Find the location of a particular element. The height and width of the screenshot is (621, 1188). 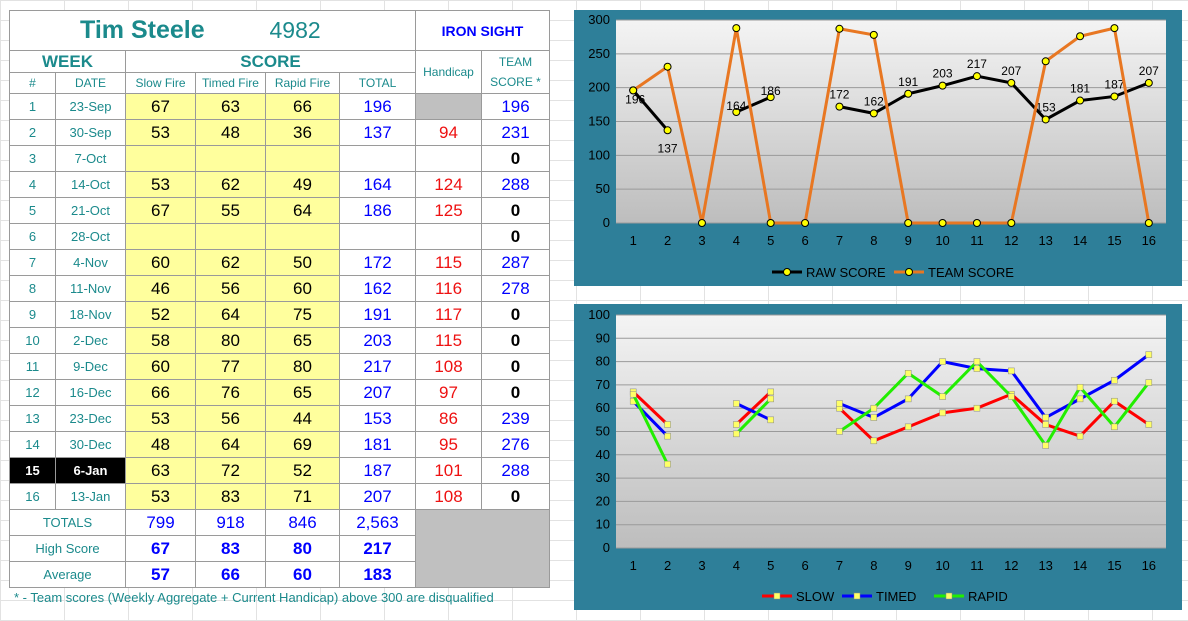

x-tick-label: 1 is located at coordinates (633, 240).